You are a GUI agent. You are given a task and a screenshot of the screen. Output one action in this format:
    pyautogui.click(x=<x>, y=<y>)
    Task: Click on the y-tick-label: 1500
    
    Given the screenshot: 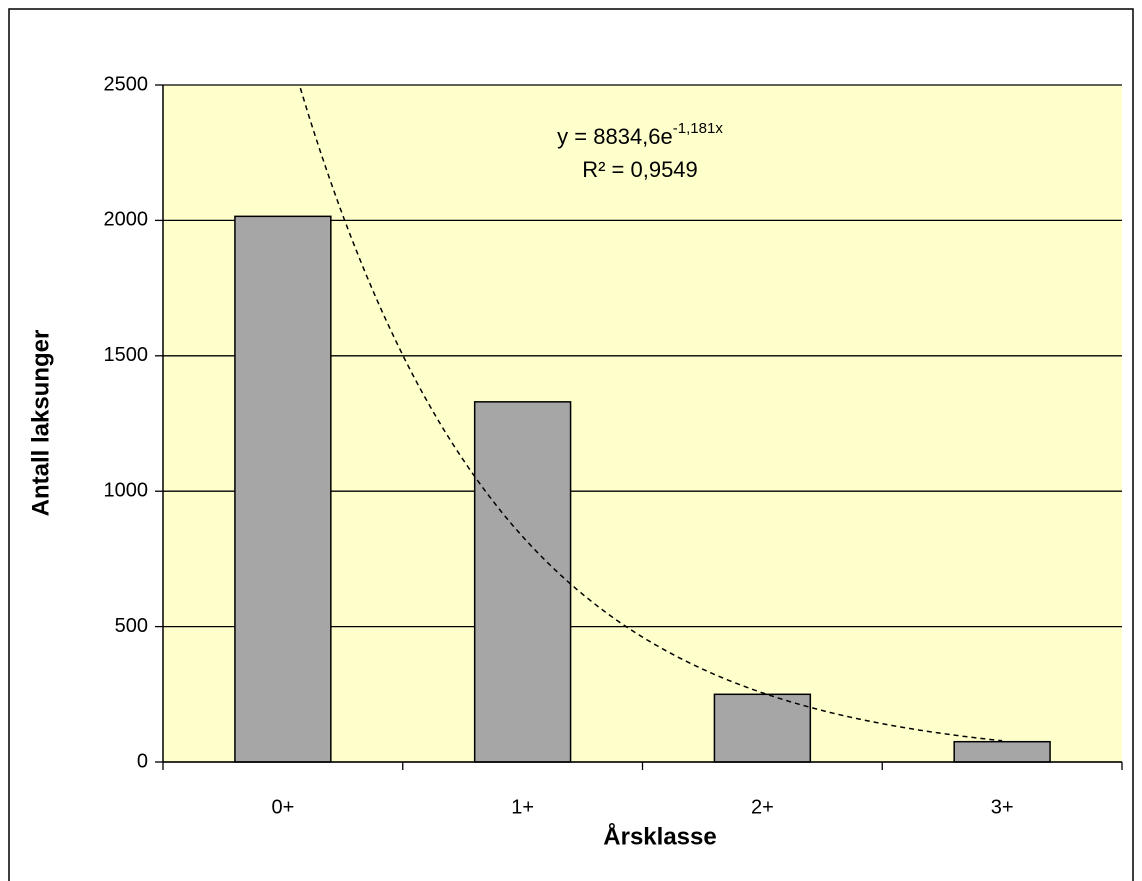 What is the action you would take?
    pyautogui.click(x=126, y=355)
    